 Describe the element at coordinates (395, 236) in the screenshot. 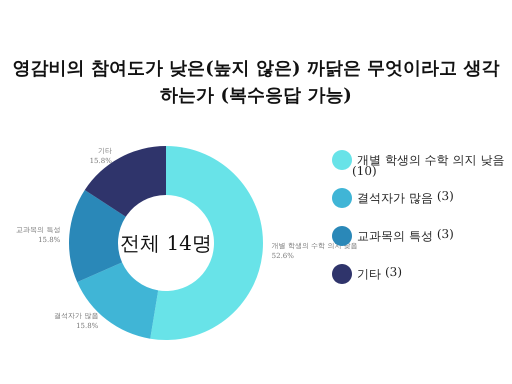

I see `legend-label: 교과목의 특성` at that location.